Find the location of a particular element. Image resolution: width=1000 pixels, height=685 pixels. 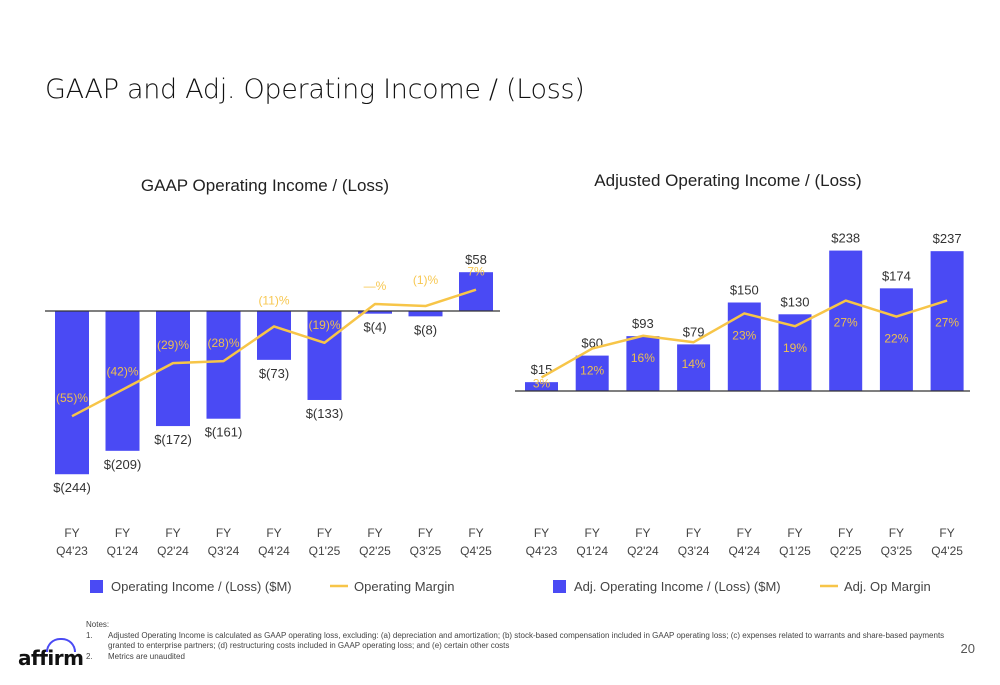

bar-value-label: $(244) is located at coordinates (72, 487).